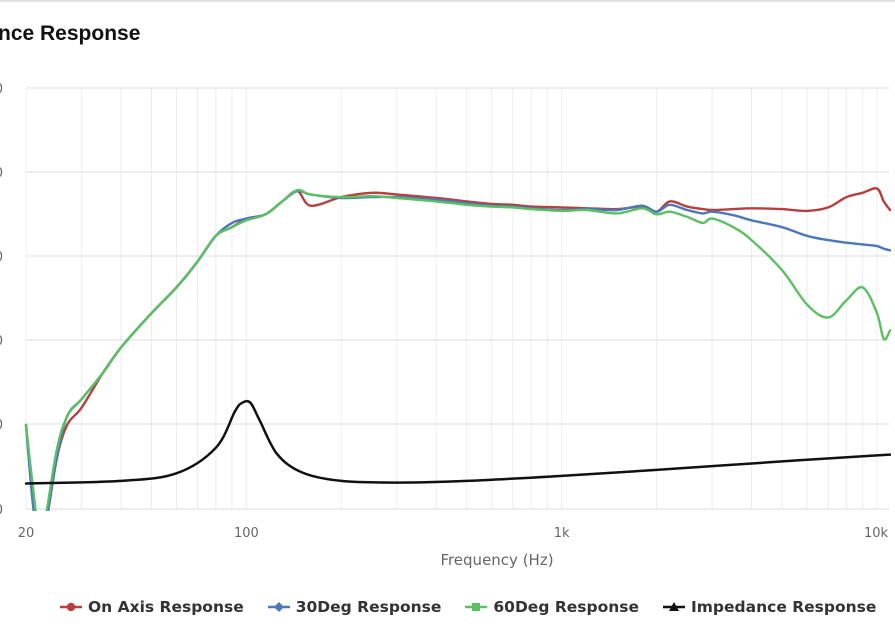 This screenshot has width=895, height=626. What do you see at coordinates (447, 1) in the screenshot?
I see `top-divider` at bounding box center [447, 1].